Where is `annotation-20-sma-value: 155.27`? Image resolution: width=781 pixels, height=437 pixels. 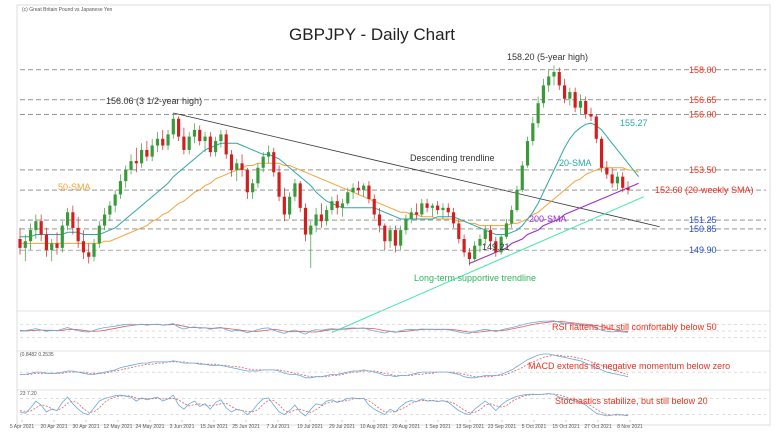
annotation-20-sma-value: 155.27 is located at coordinates (634, 123).